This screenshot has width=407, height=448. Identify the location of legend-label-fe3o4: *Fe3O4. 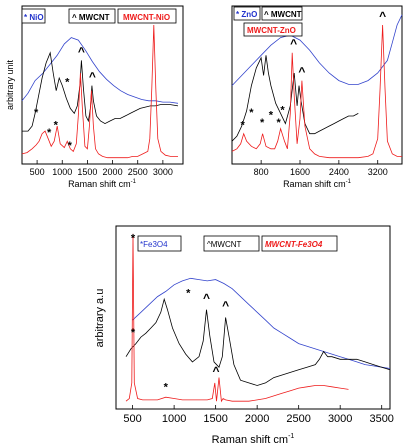
(154, 244).